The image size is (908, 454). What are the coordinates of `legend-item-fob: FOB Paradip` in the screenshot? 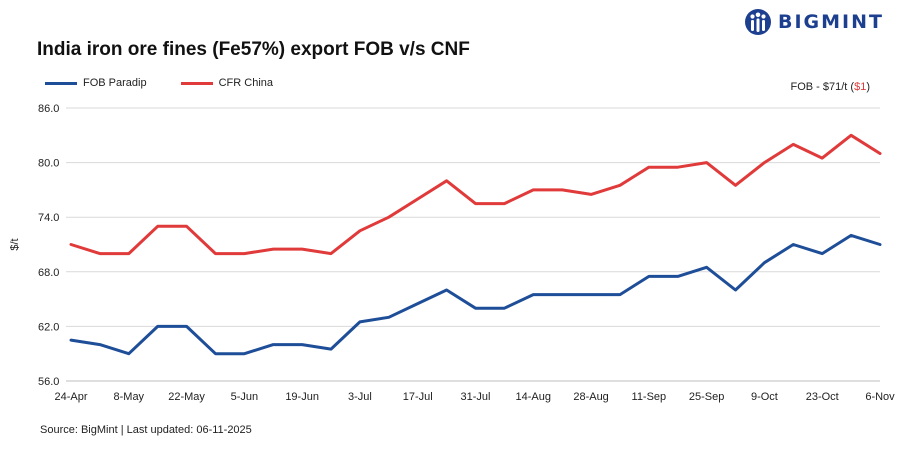 It's located at (96, 83).